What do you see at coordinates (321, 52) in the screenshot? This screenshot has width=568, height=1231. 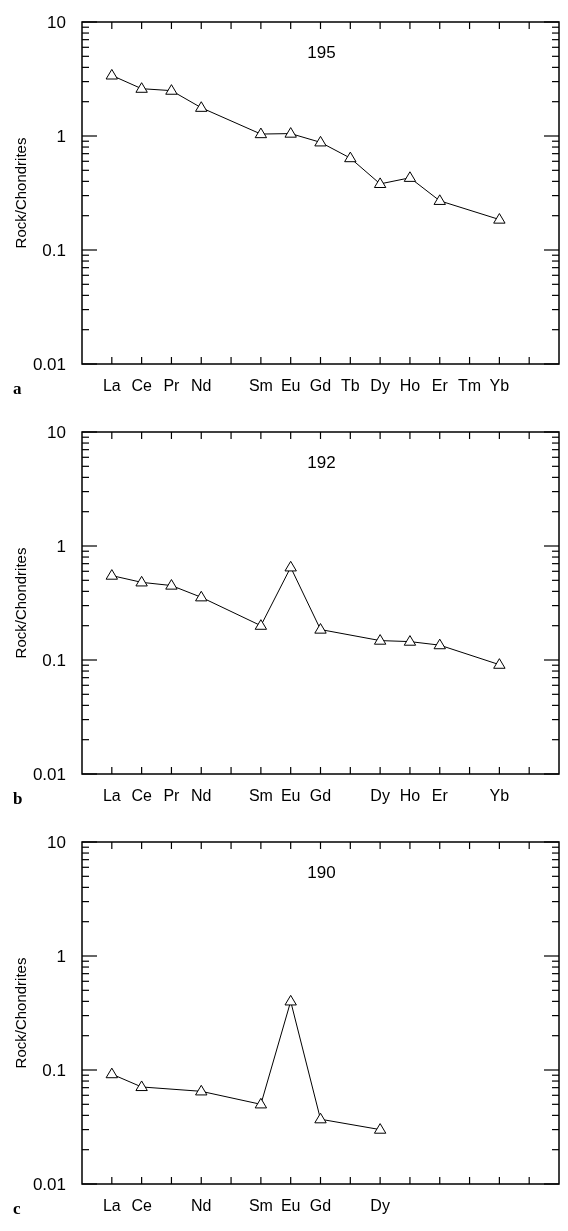 I see `text: 195` at bounding box center [321, 52].